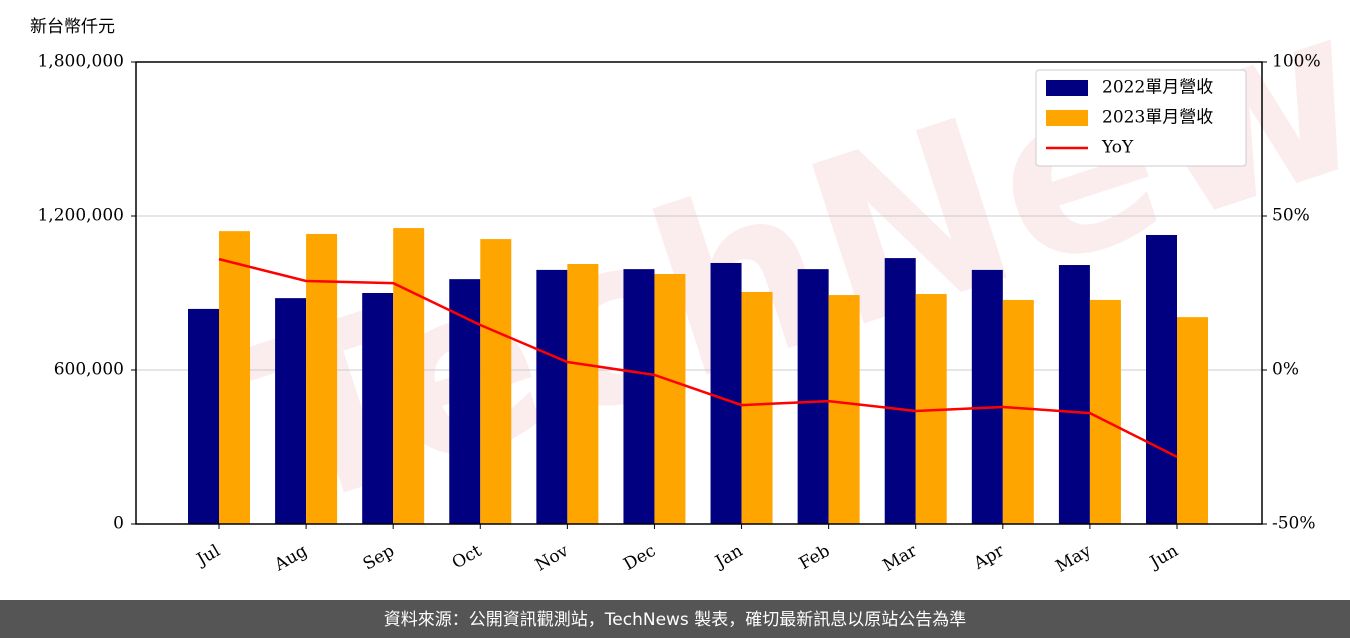 This screenshot has height=638, width=1350. I want to click on legend-box, so click(1141, 118).